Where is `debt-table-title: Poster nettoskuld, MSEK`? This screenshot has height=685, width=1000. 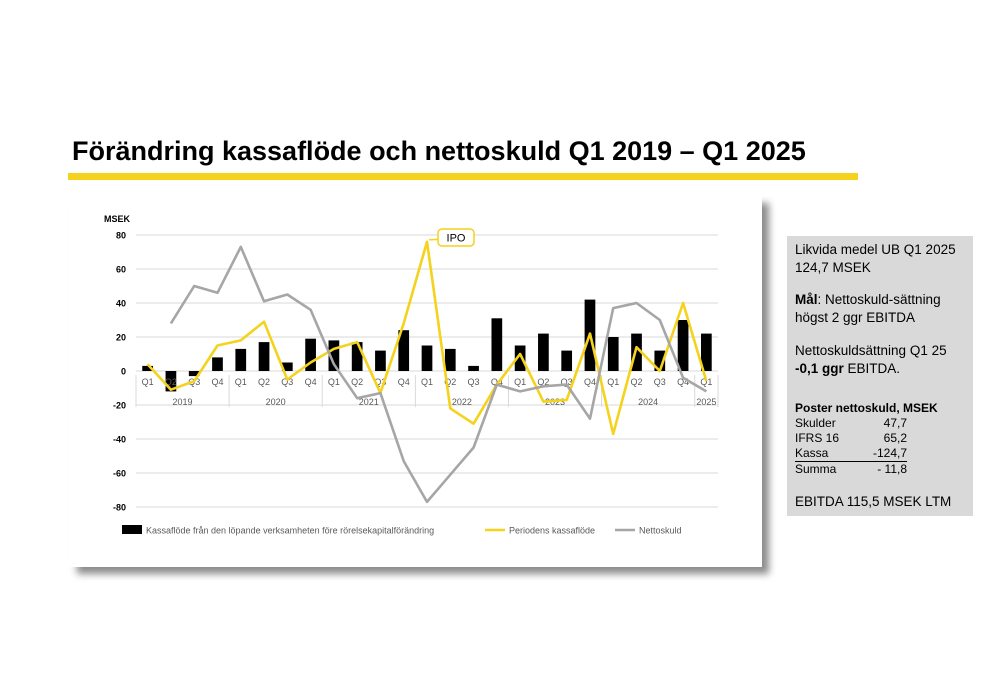 debt-table-title: Poster nettoskuld, MSEK is located at coordinates (866, 408).